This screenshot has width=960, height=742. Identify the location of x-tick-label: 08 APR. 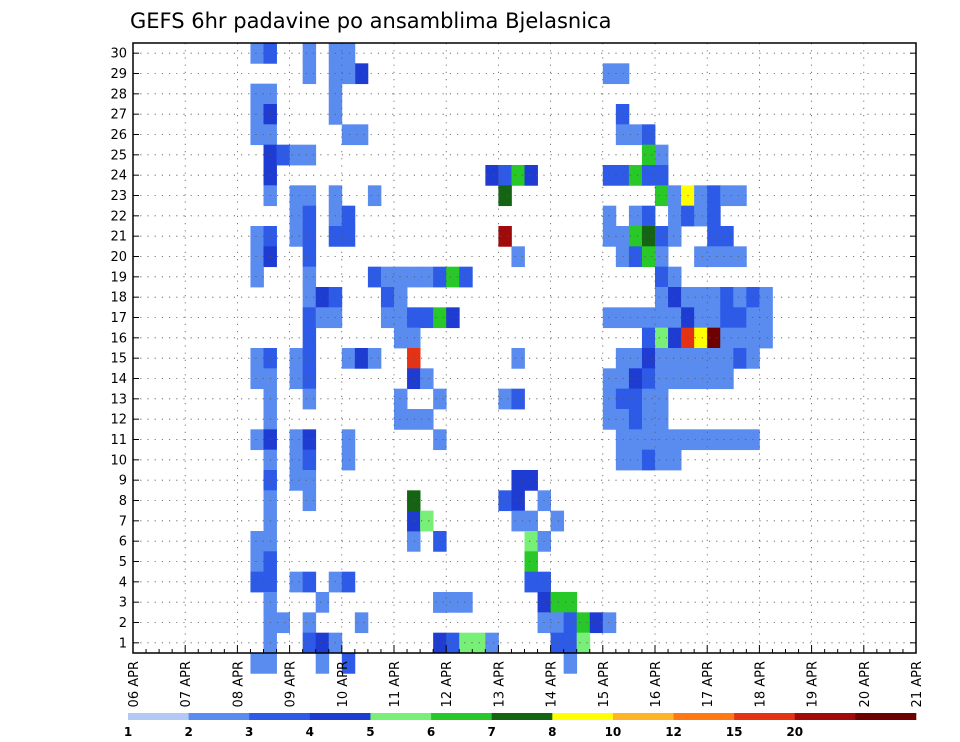
(238, 684).